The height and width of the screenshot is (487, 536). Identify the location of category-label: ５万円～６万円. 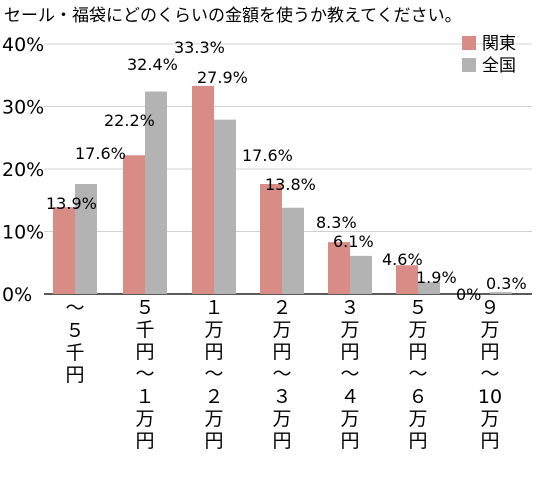
(417, 374).